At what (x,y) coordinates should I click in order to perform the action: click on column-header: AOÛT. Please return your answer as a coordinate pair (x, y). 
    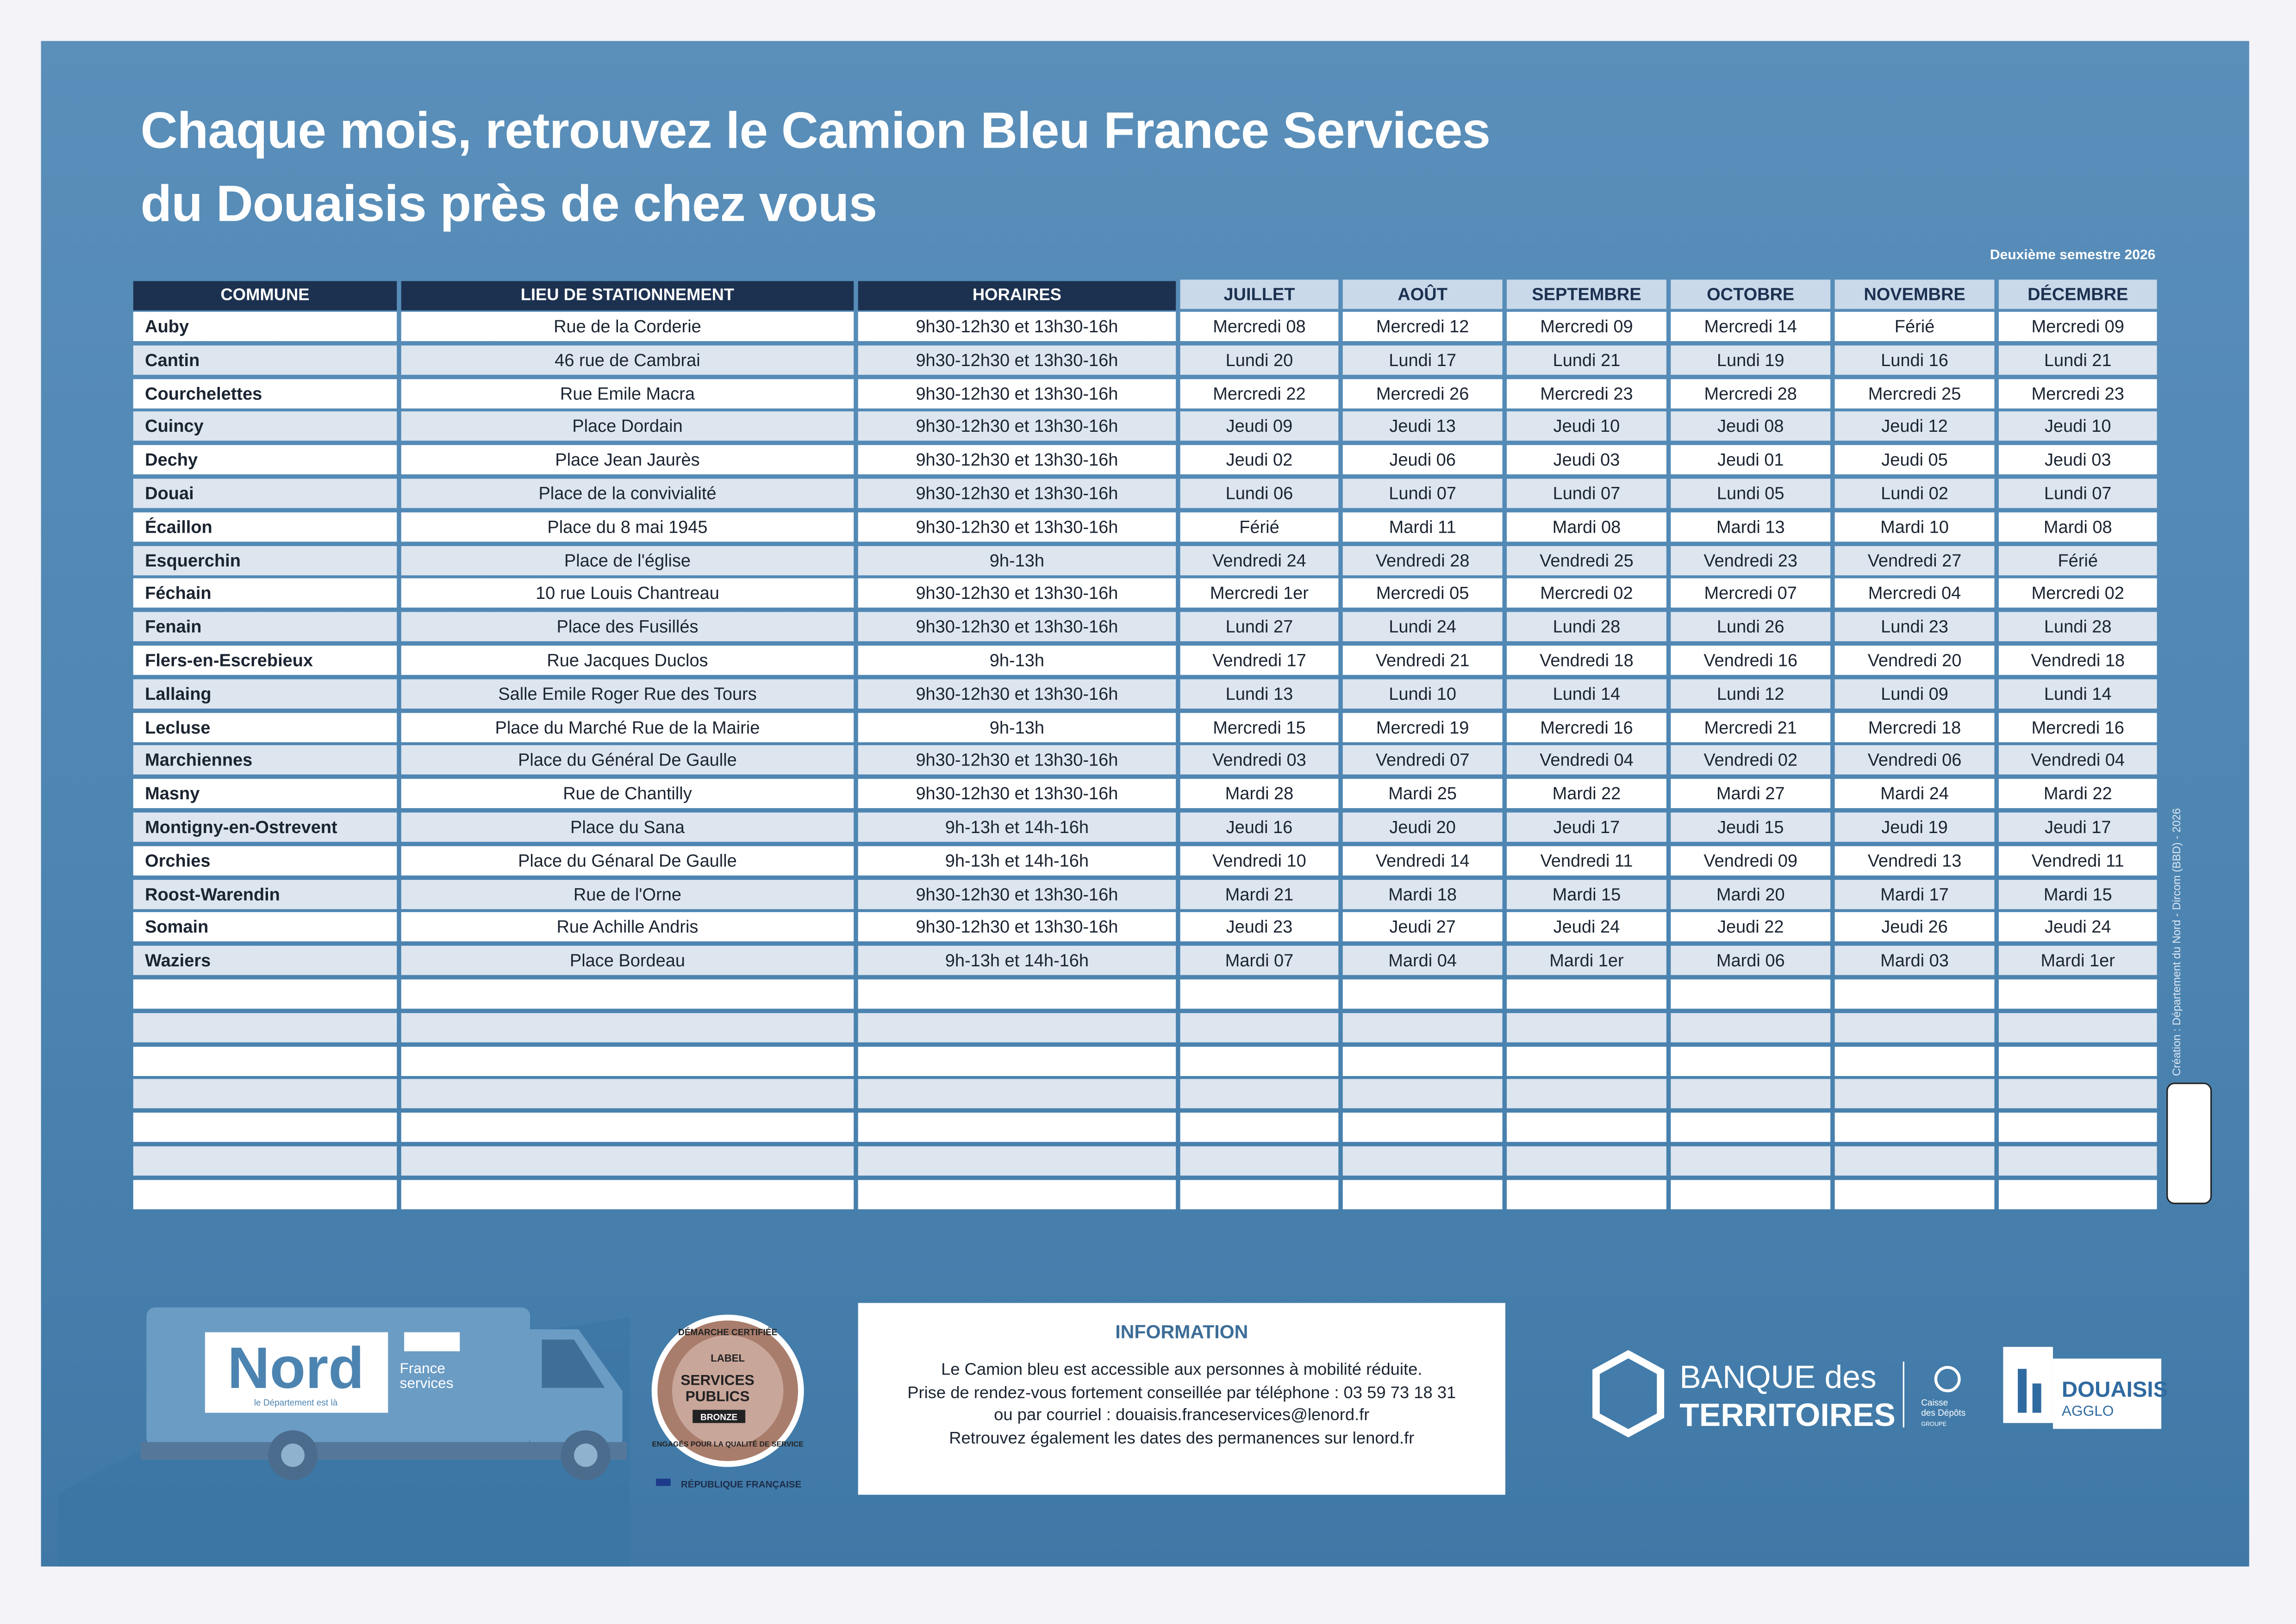
    Looking at the image, I should click on (1422, 294).